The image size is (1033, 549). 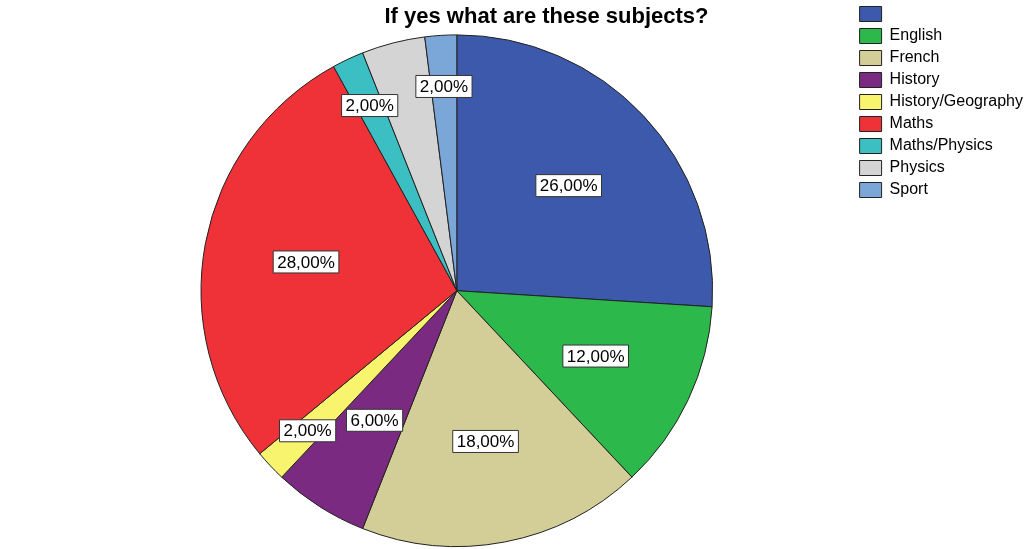 What do you see at coordinates (941, 145) in the screenshot?
I see `legend-label: Maths/Physics` at bounding box center [941, 145].